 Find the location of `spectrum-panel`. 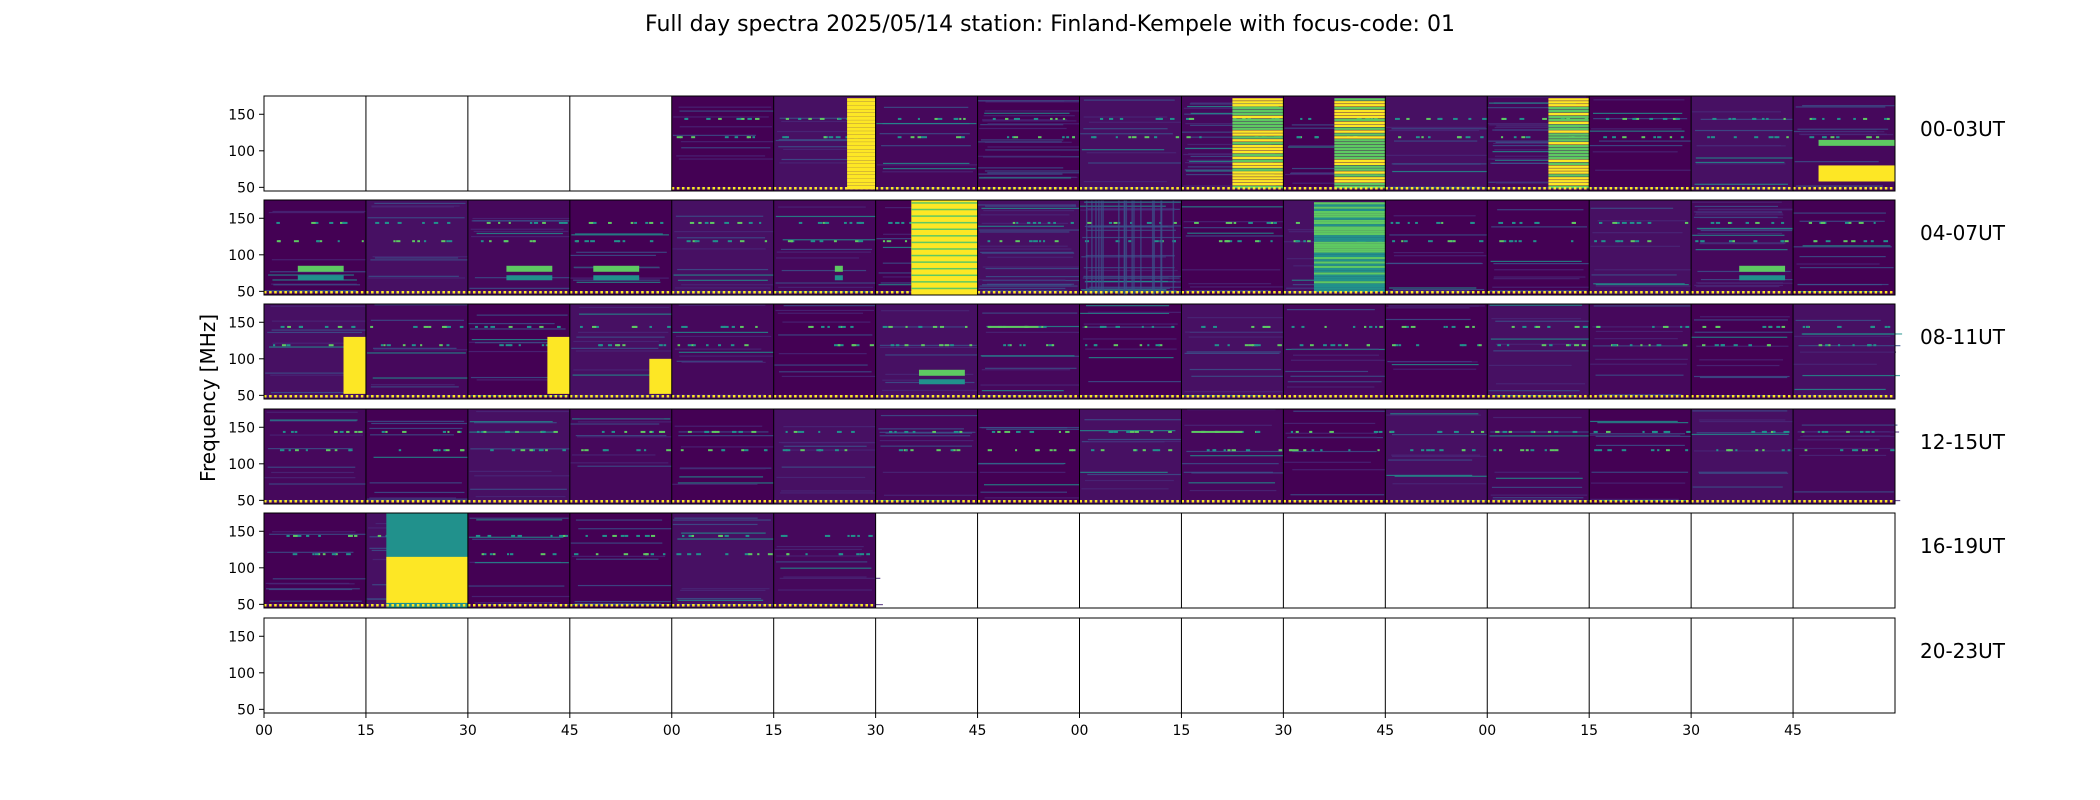

spectrum-panel is located at coordinates (519, 351).